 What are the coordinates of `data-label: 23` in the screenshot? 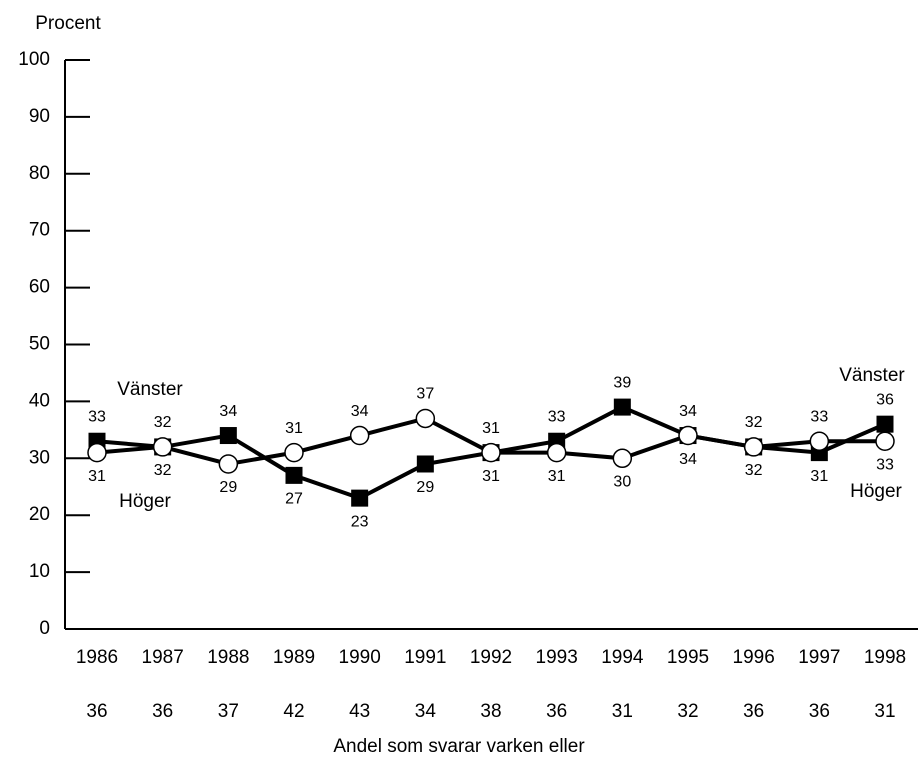 It's located at (360, 521).